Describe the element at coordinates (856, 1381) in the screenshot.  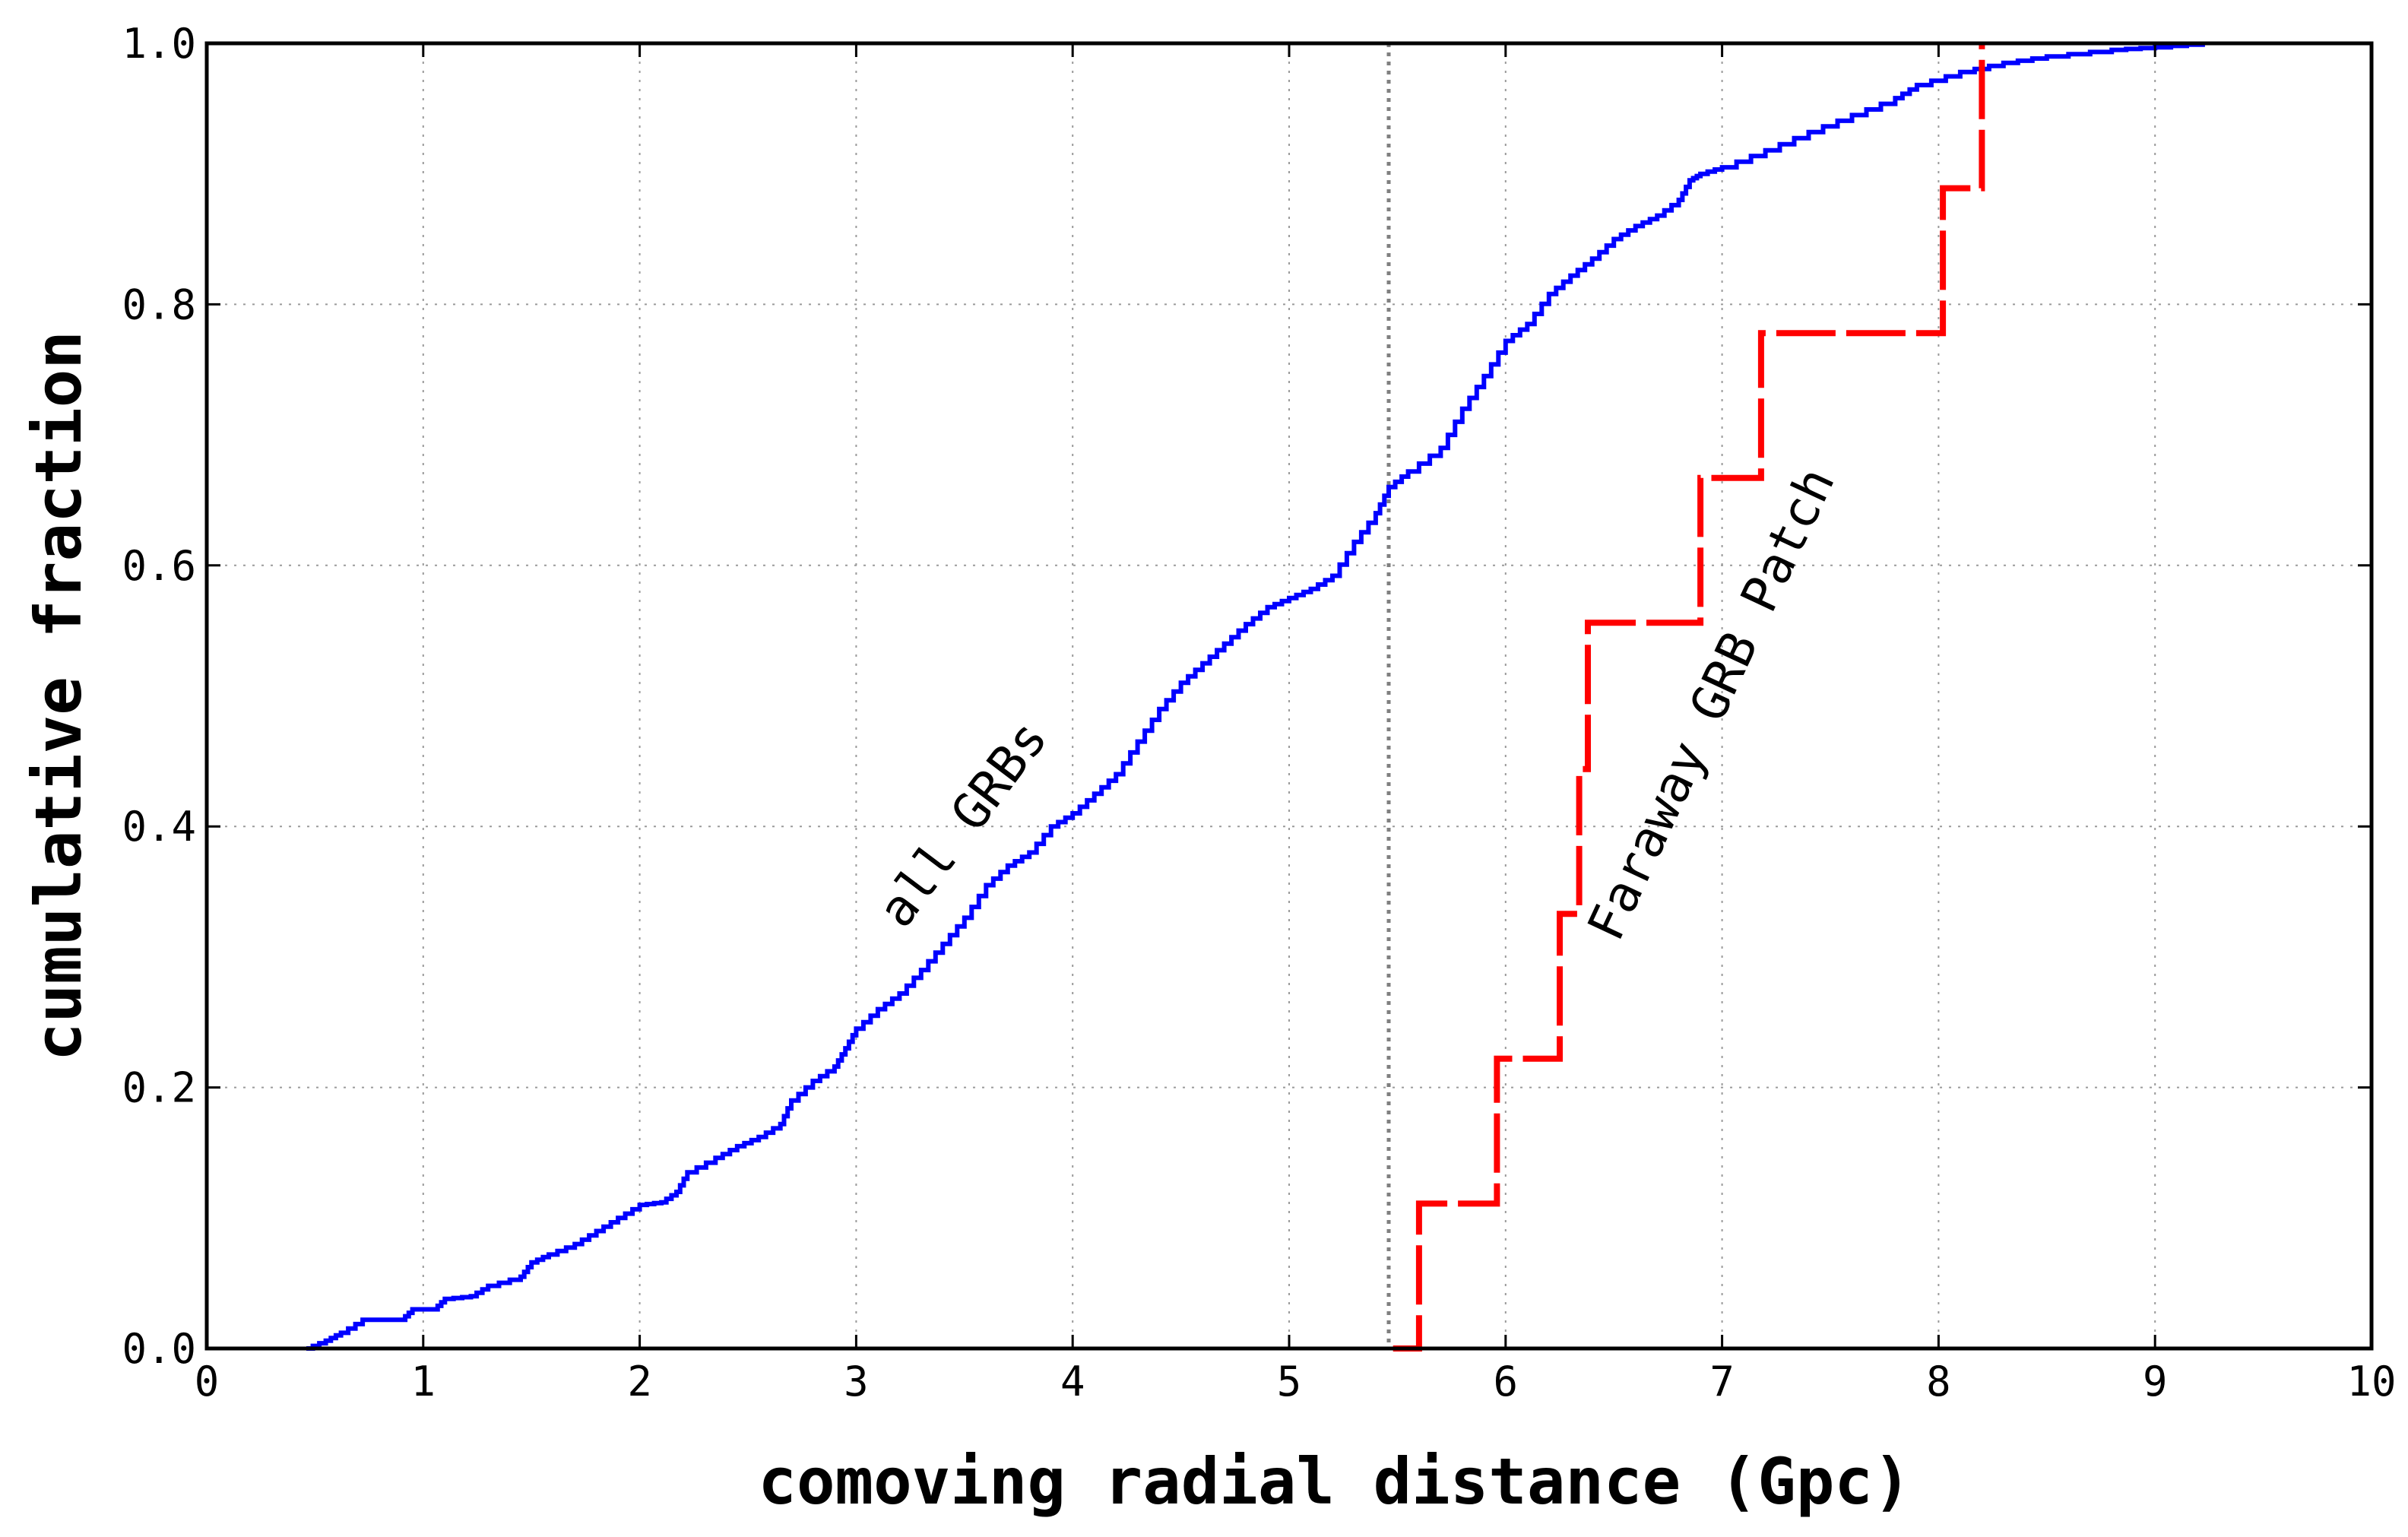
I see `x-tick-label: 3` at that location.